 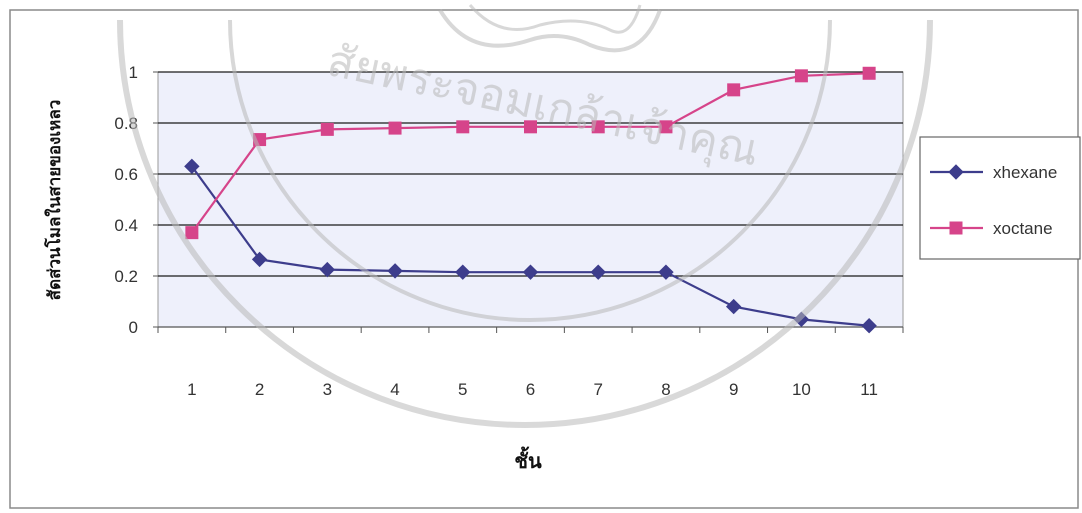 What do you see at coordinates (327, 389) in the screenshot?
I see `x-tick-label: 3` at bounding box center [327, 389].